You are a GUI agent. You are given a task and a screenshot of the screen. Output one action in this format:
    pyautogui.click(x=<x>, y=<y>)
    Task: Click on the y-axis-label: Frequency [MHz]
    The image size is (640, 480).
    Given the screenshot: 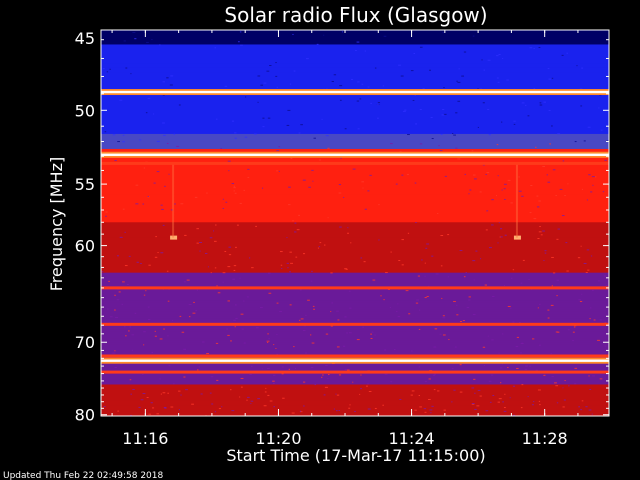 What is the action you would take?
    pyautogui.click(x=56, y=224)
    